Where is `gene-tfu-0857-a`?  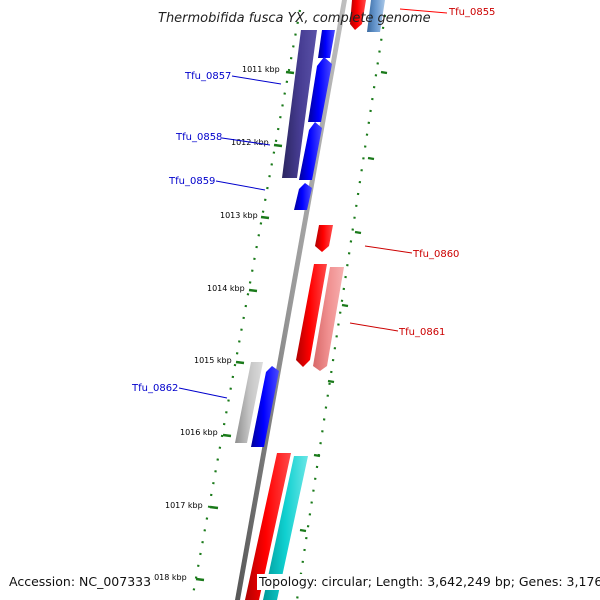 gene-tfu-0857-a is located at coordinates (326, 44).